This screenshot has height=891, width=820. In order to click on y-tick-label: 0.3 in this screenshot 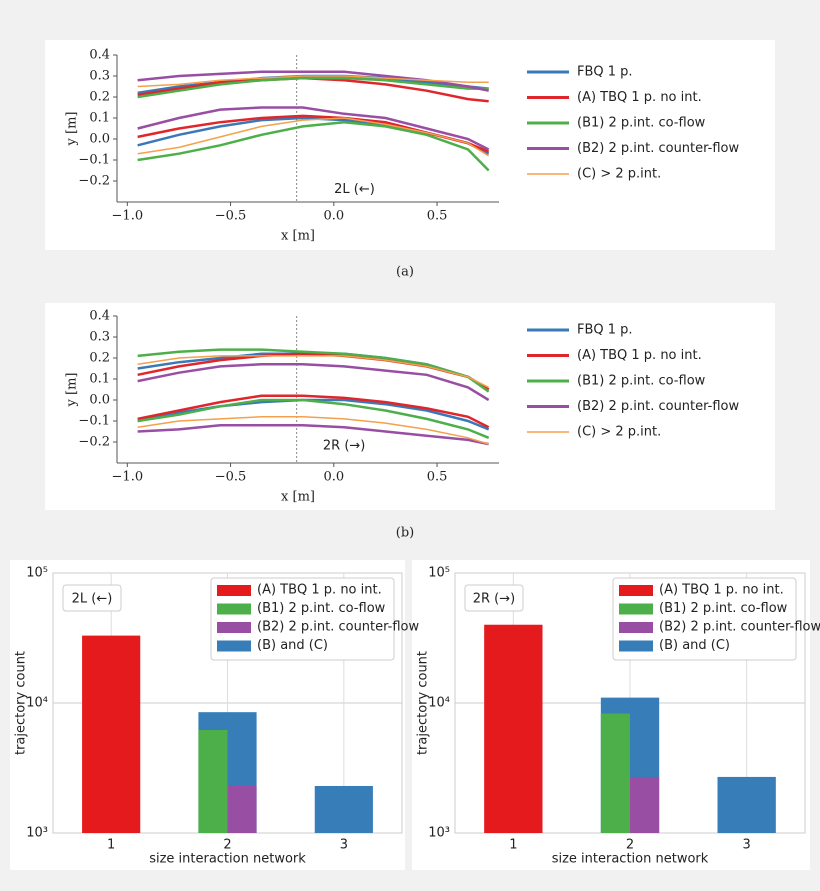, I will do `click(99, 337)`.